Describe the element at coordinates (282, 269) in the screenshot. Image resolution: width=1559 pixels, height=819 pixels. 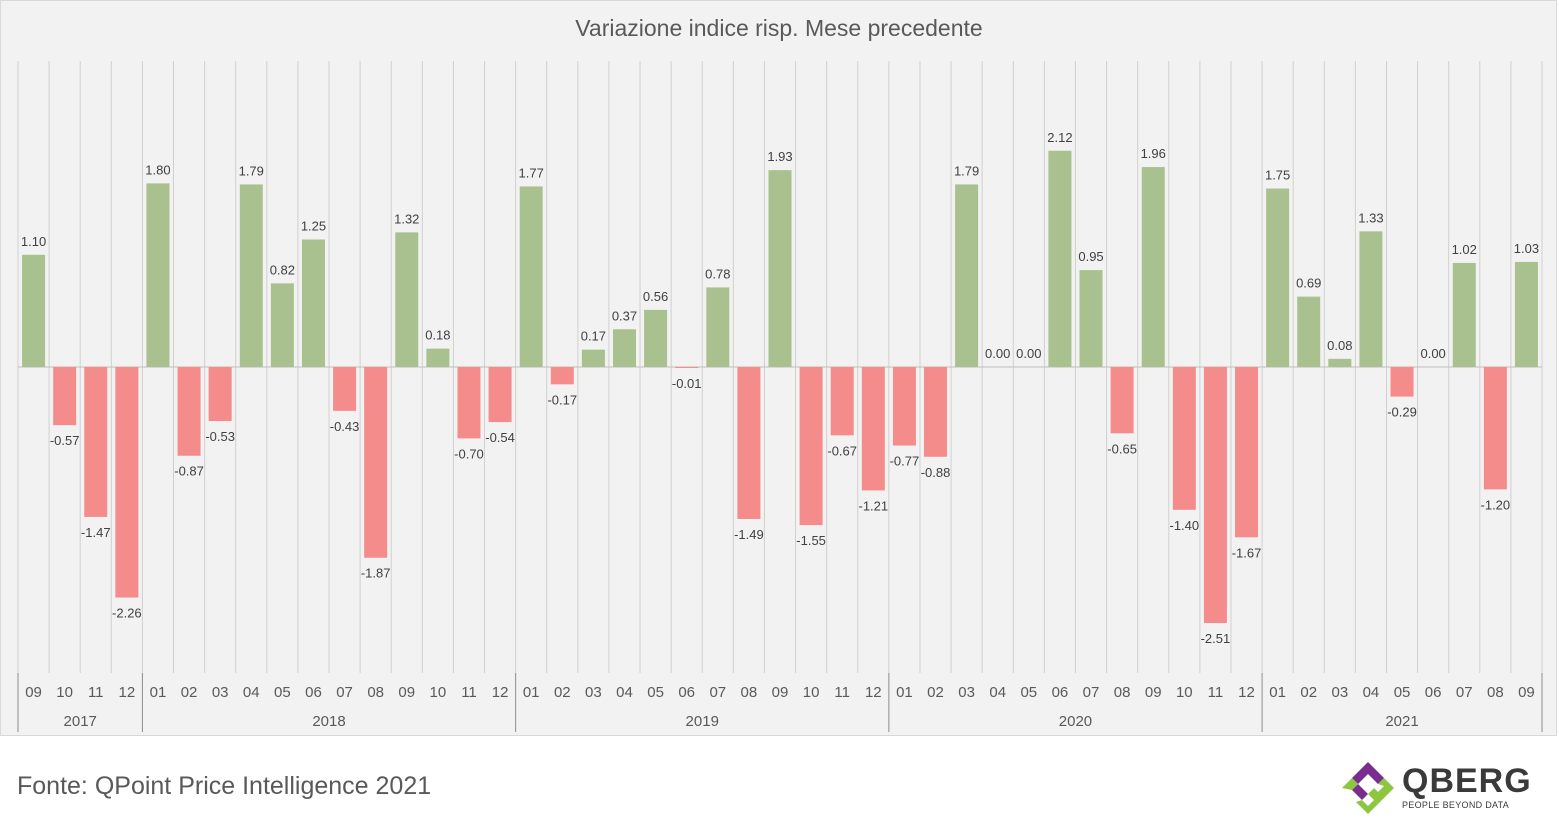
I see `data-label: 0.82` at that location.